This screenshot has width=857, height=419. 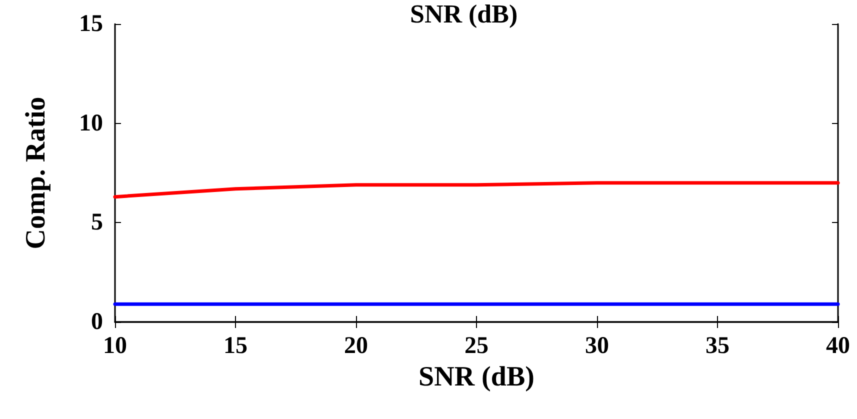 I want to click on y-axis-title: Comp. Ratio, so click(x=36, y=173).